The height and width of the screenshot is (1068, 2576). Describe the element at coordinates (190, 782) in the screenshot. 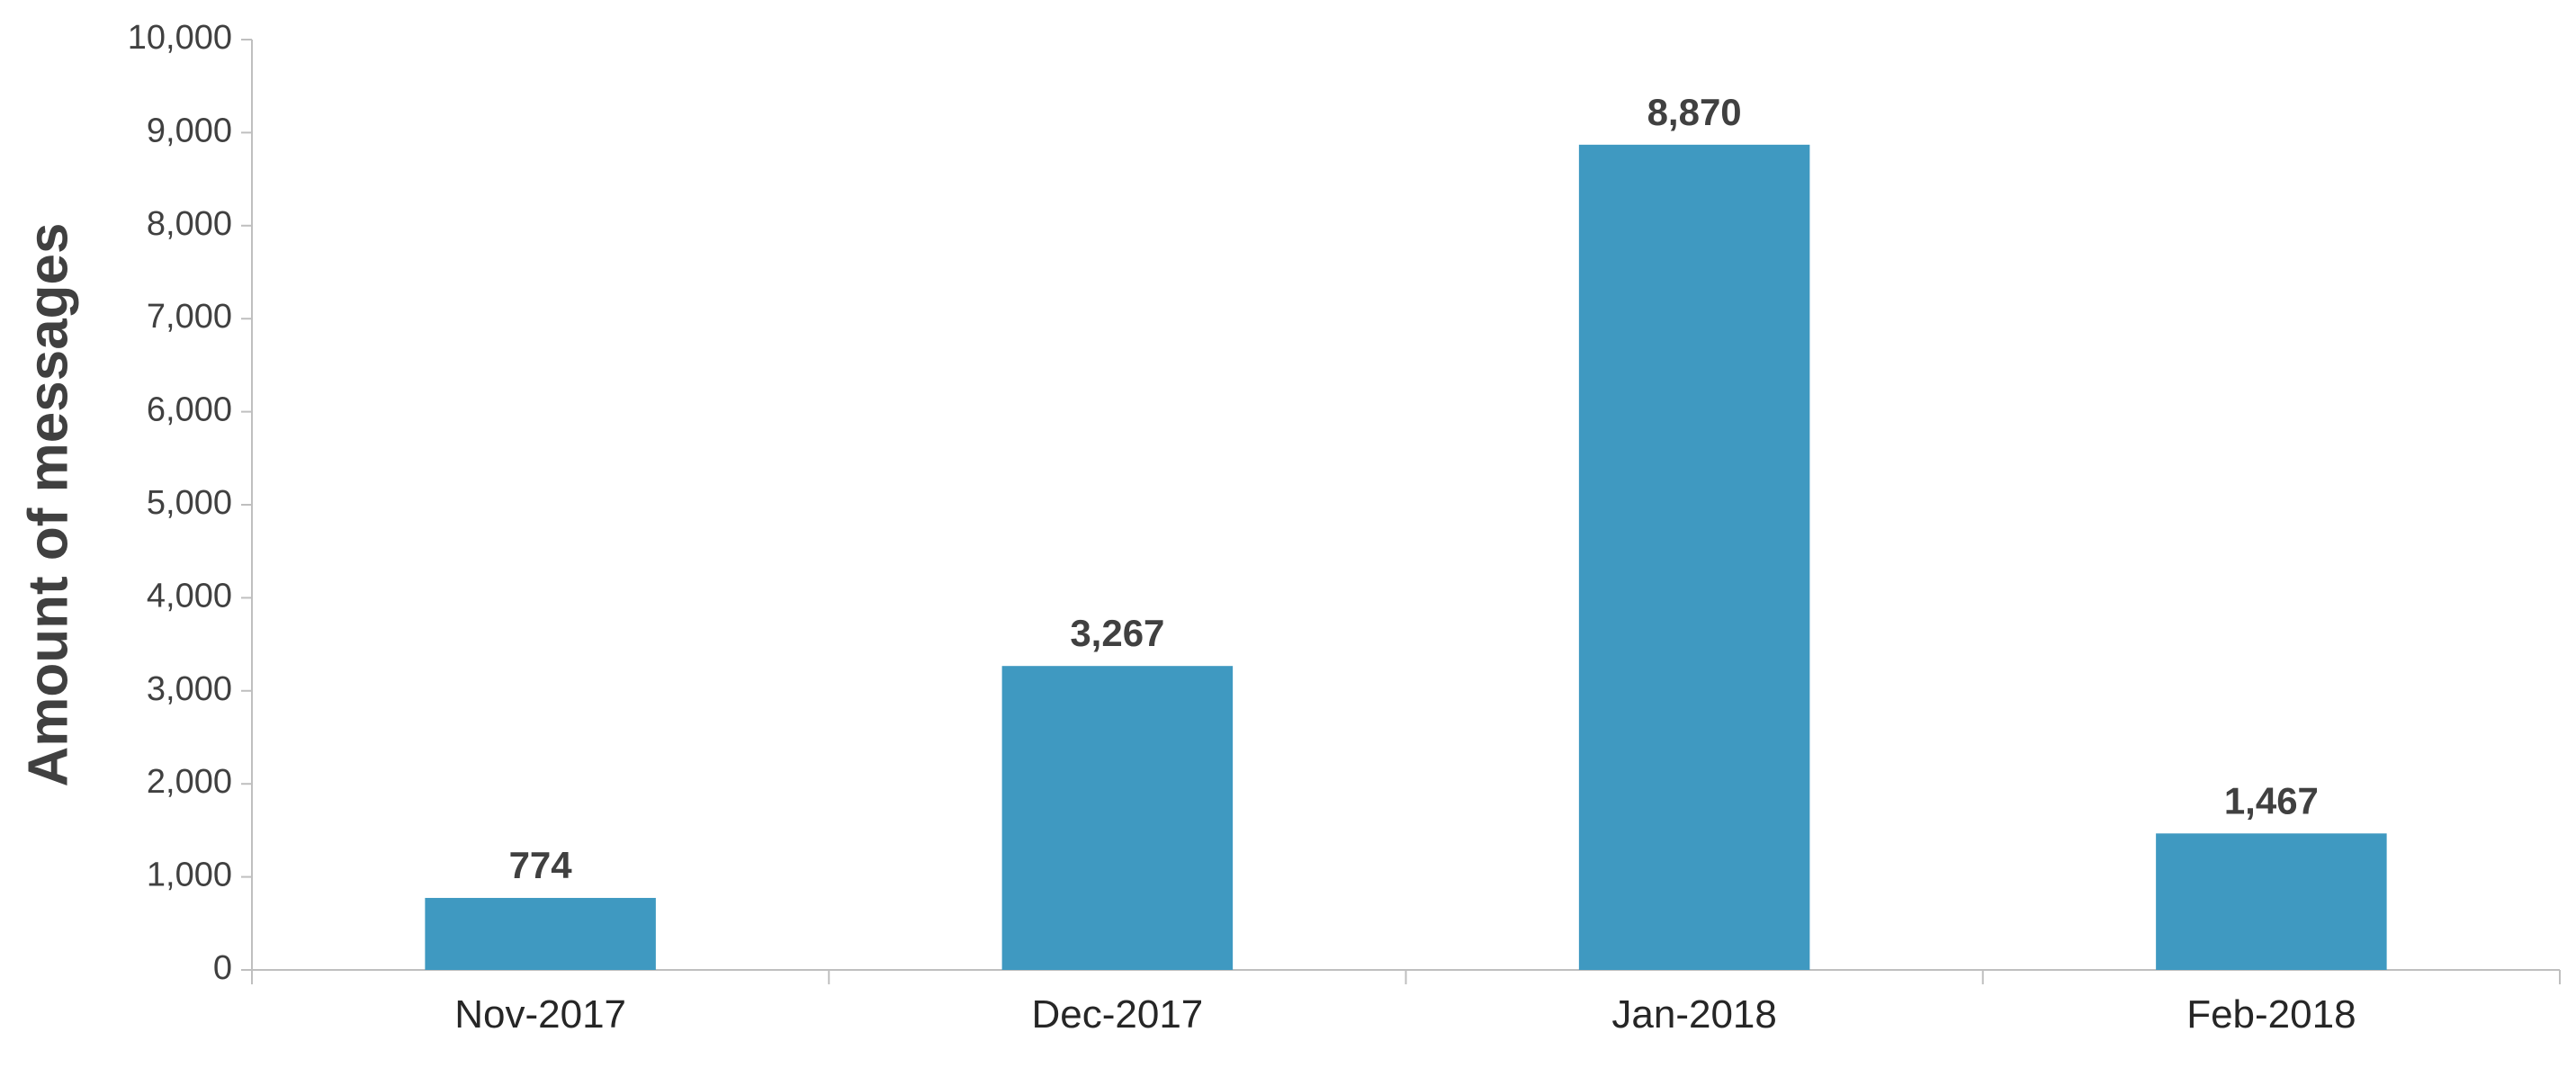

I see `y-tick-label: 2,000` at that location.